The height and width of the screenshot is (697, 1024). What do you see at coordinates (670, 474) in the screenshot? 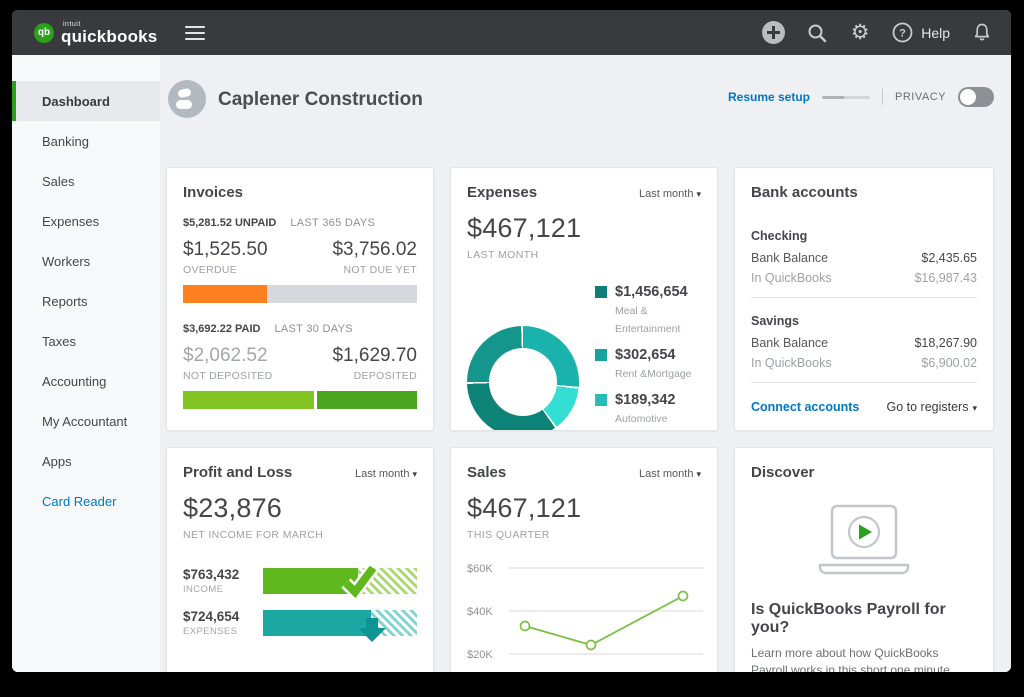
I see `sales-filter-dropdown: Last month ▾` at bounding box center [670, 474].